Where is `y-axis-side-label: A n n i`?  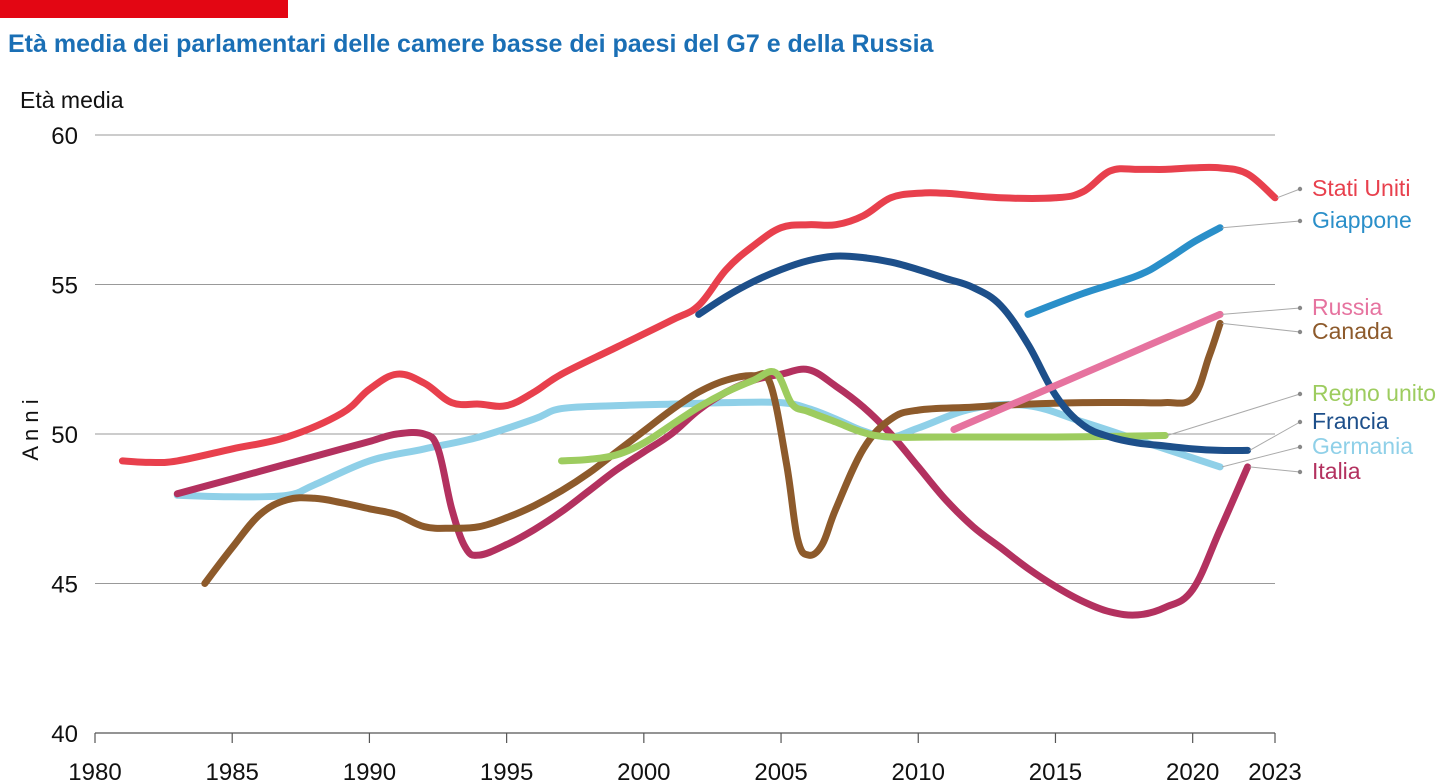
y-axis-side-label: A n n i is located at coordinates (30, 429).